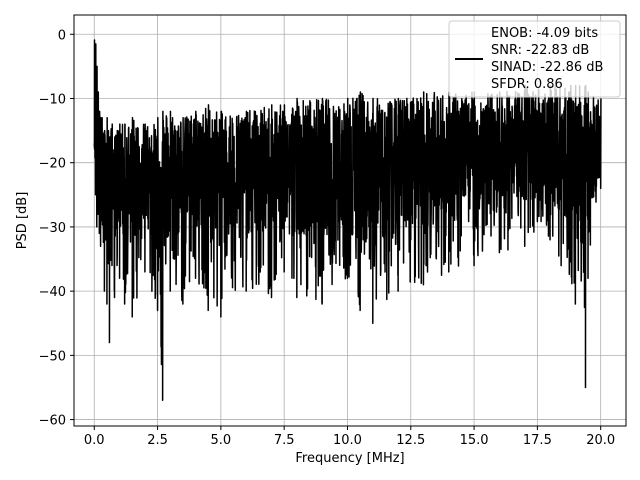 This screenshot has height=480, width=640. What do you see at coordinates (410, 440) in the screenshot?
I see `x-tick-label: 12.5` at bounding box center [410, 440].